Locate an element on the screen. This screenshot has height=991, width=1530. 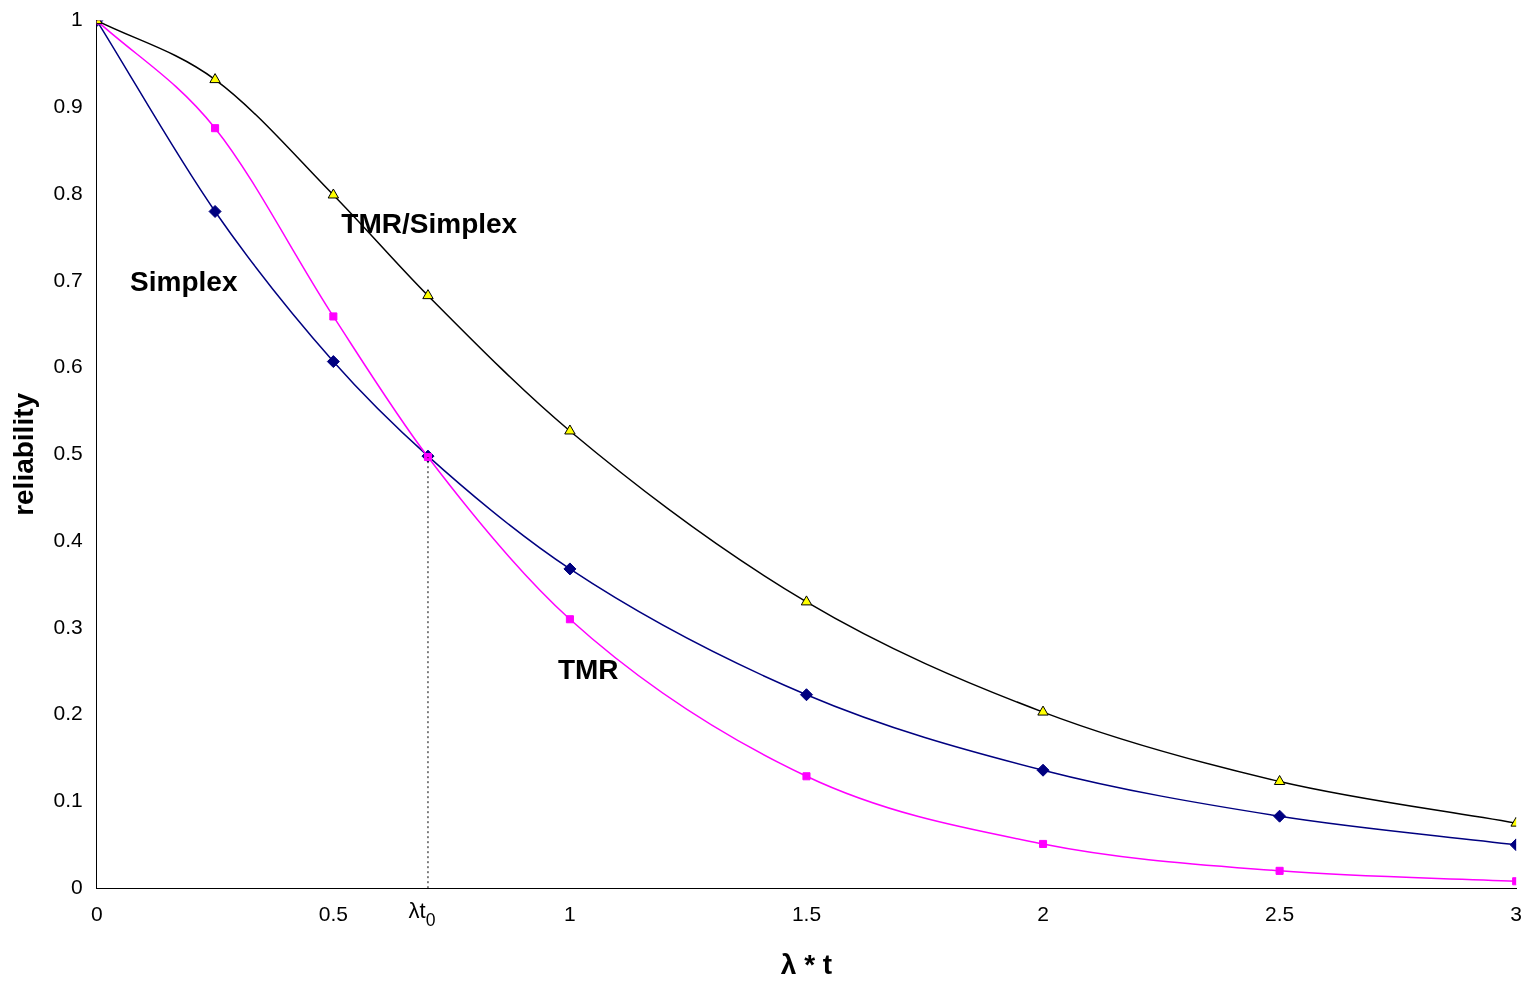
y-tick-label: 0 is located at coordinates (77, 886).